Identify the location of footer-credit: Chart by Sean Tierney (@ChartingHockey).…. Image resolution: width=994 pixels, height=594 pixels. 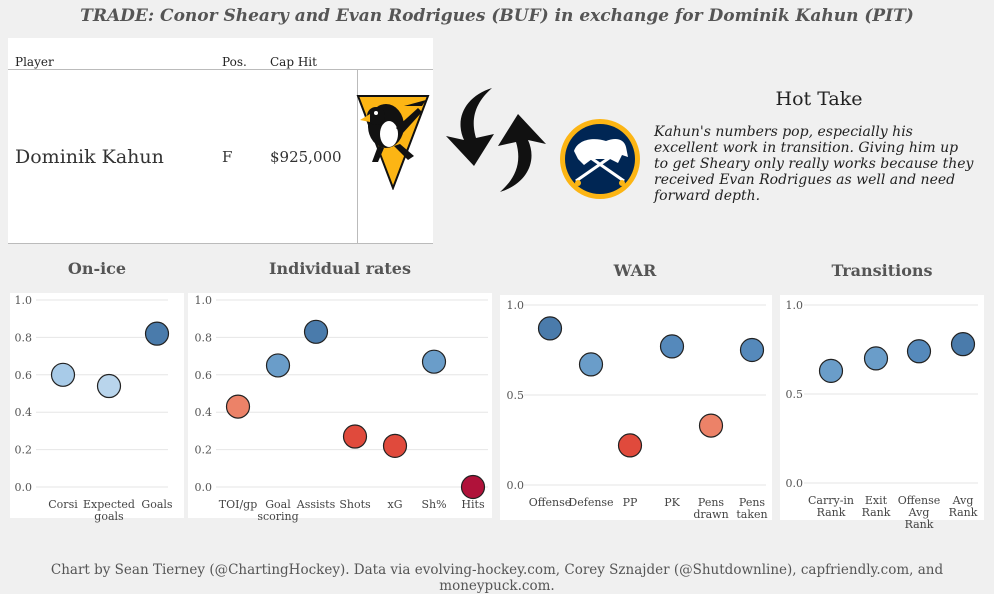
(497, 578).